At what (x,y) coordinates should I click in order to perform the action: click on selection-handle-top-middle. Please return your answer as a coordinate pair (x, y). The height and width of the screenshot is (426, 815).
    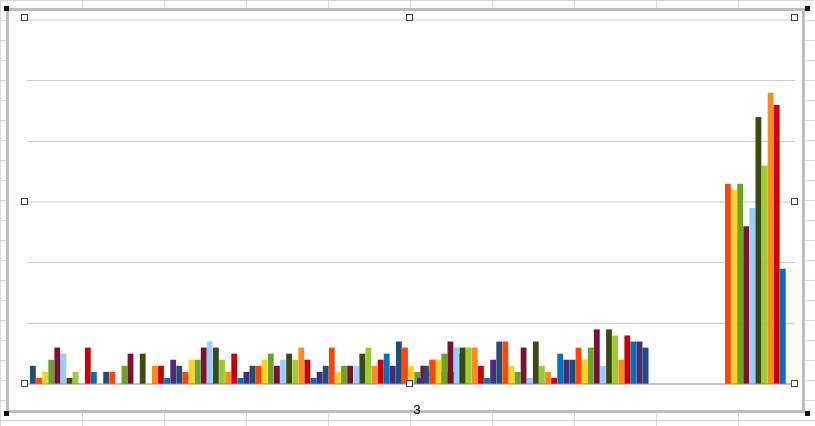
    Looking at the image, I should click on (409, 17).